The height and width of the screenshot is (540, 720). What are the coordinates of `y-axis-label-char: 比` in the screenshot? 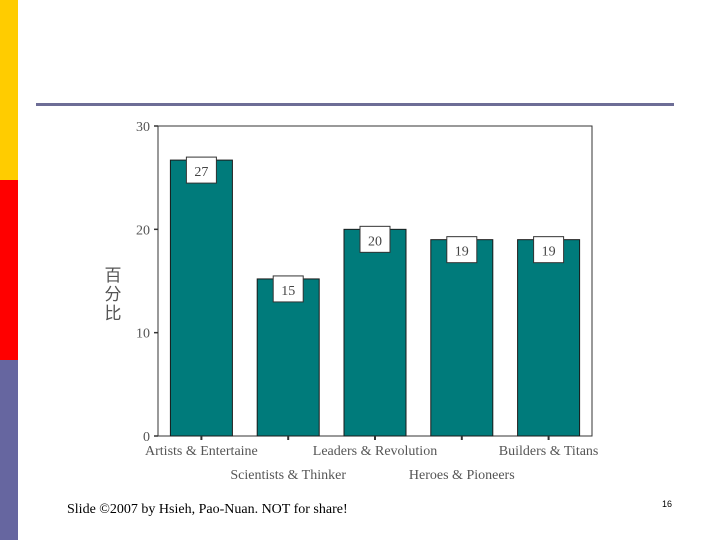 It's located at (113, 314).